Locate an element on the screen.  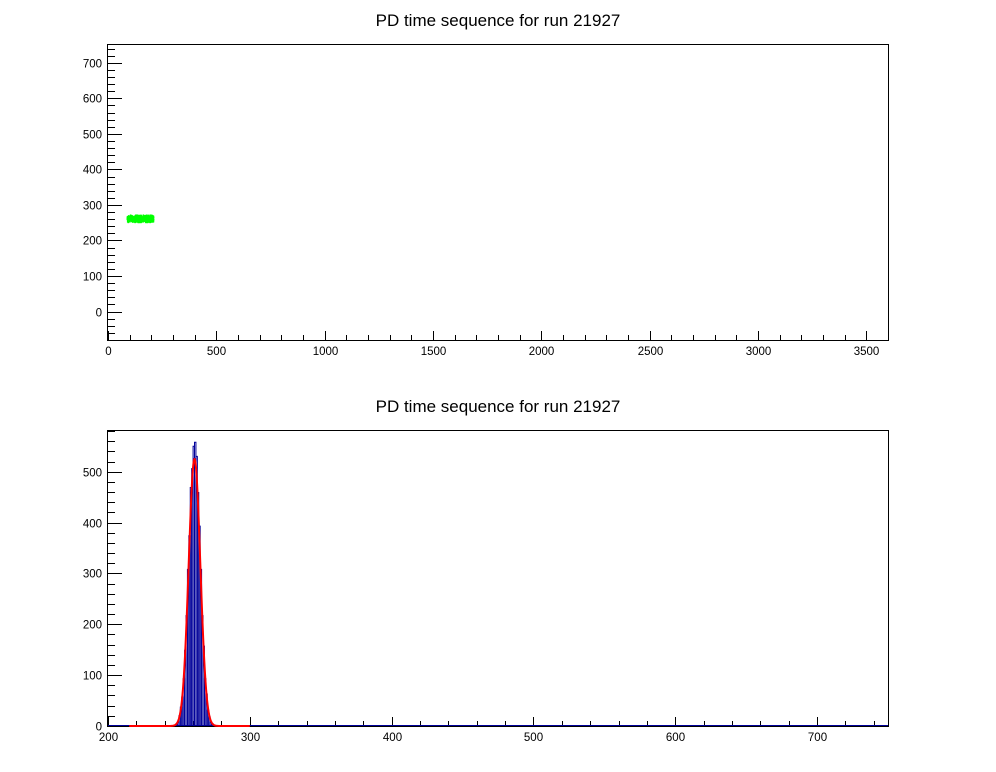
x-tick-label: 2000 is located at coordinates (542, 352).